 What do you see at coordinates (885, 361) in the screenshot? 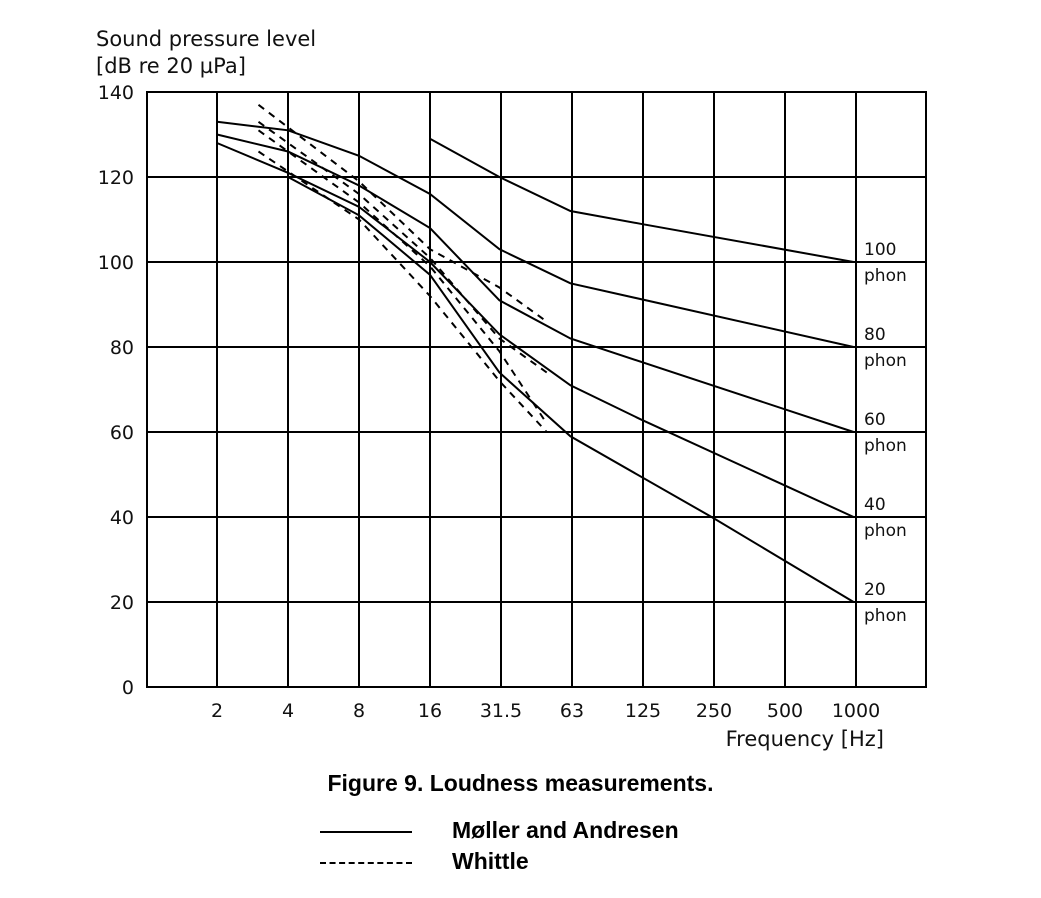
I see `curve-label-80-unit: phon` at bounding box center [885, 361].